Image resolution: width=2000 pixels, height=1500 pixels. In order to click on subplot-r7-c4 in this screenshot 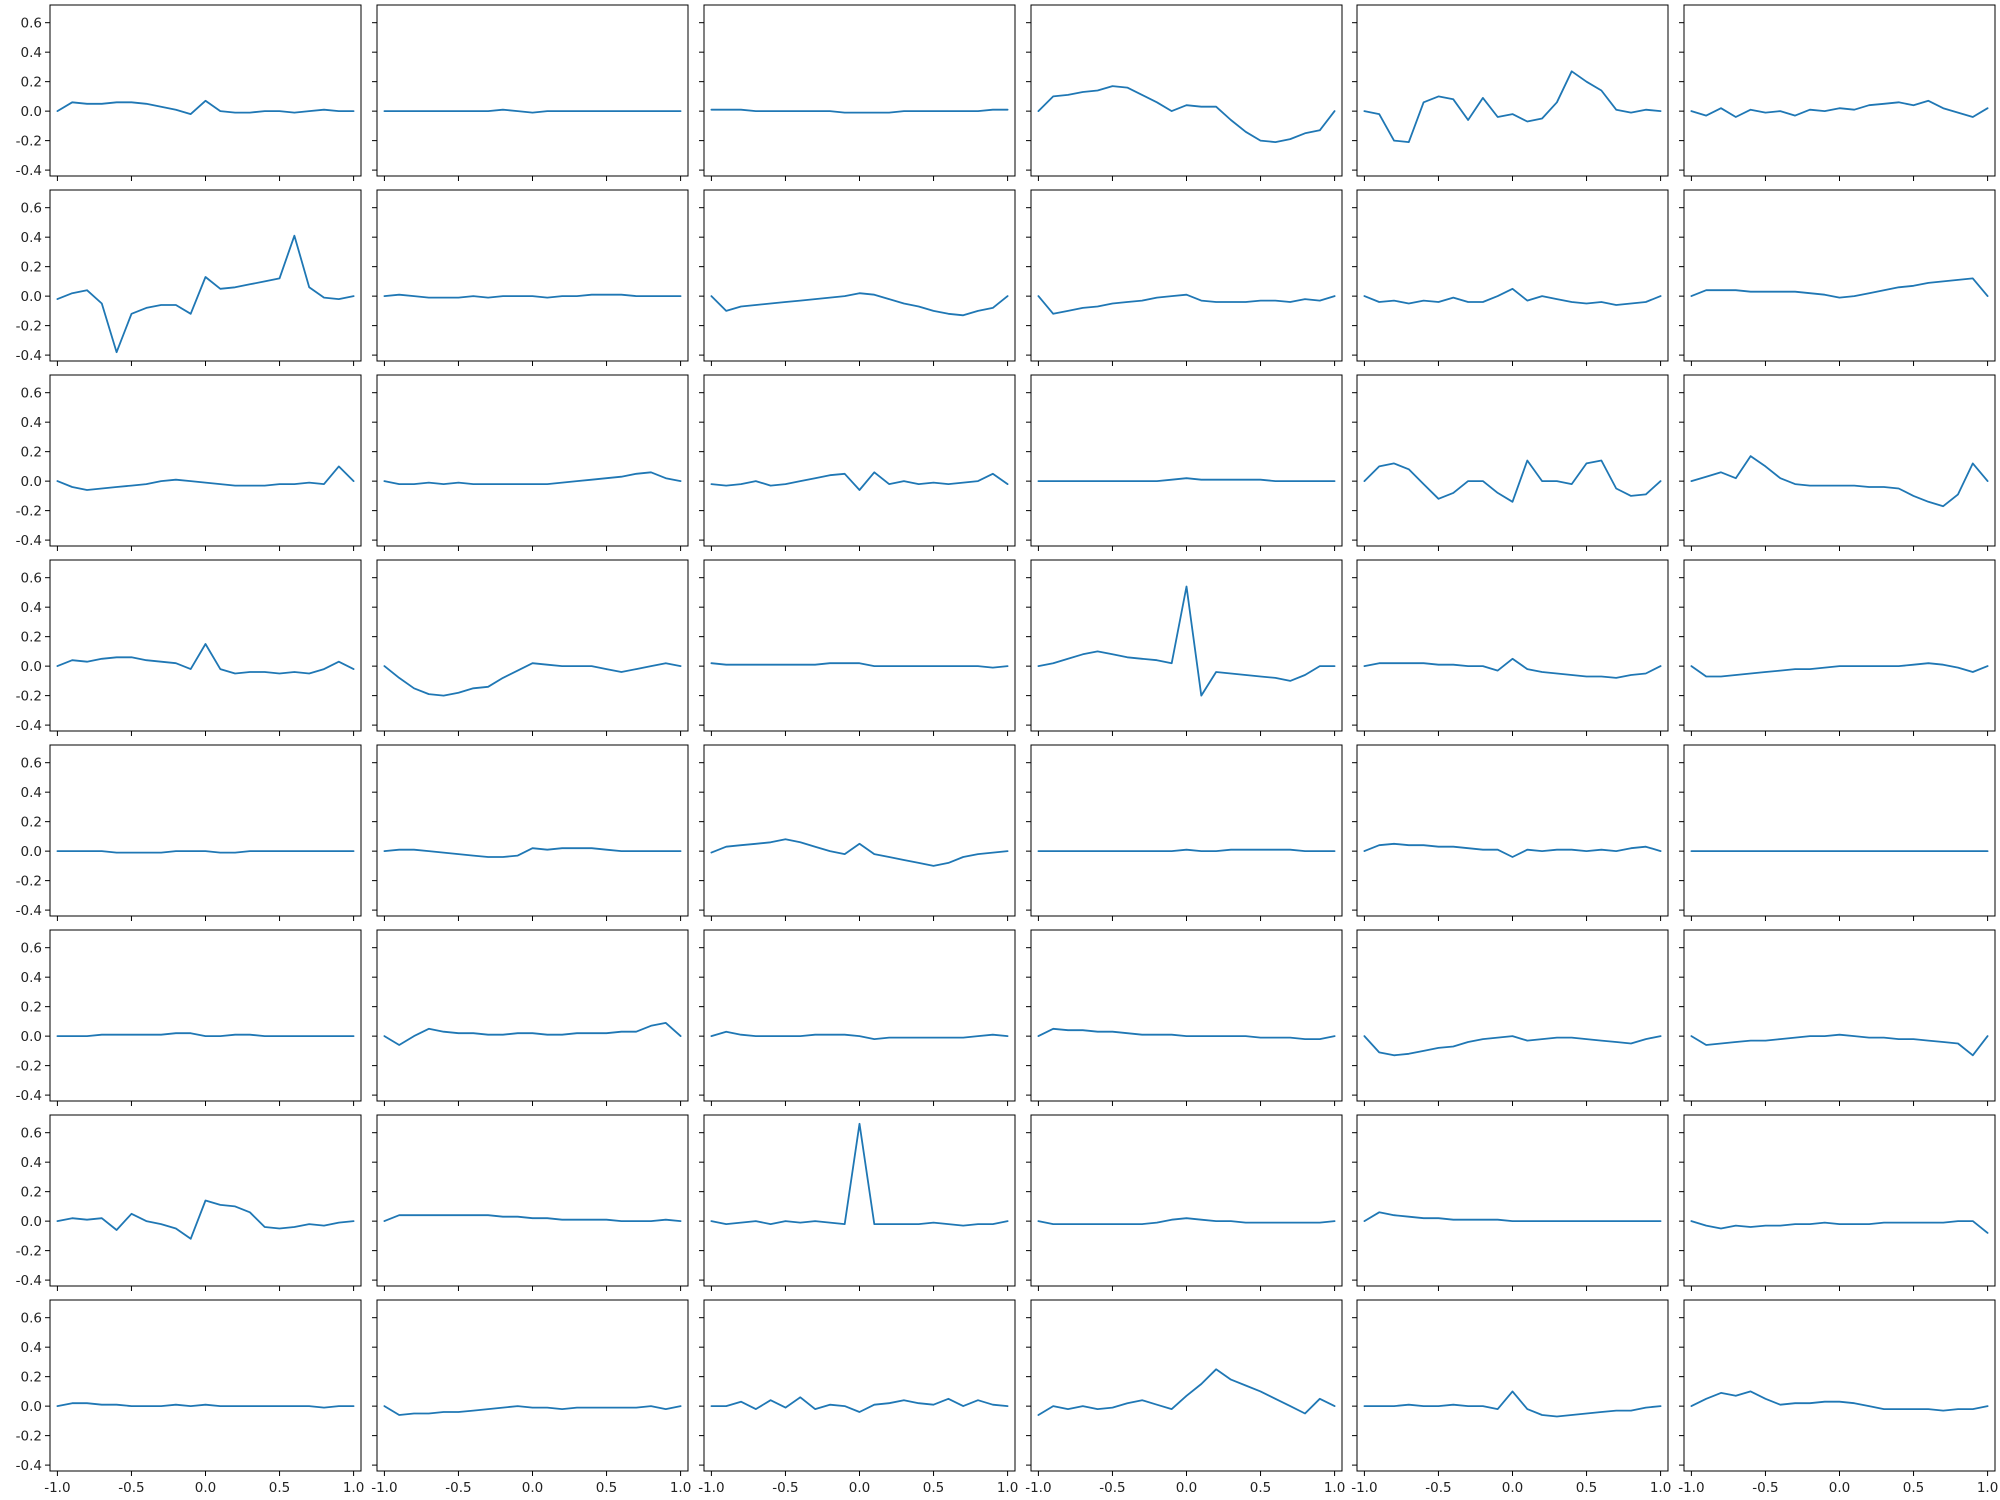, I will do `click(1184, 1202)`.